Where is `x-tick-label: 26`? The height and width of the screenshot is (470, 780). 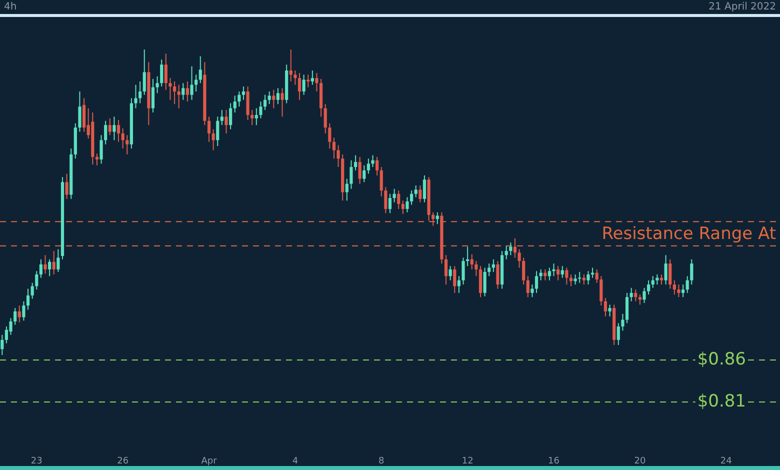 x-tick-label: 26 is located at coordinates (123, 461).